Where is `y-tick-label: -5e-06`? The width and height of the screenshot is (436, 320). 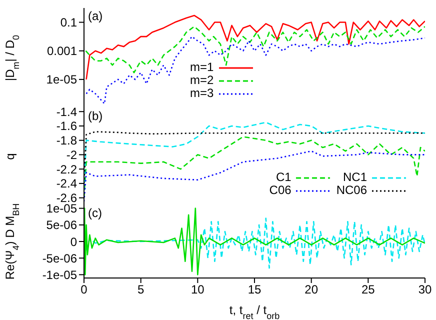
y-tick-label: -5e-06 is located at coordinates (60, 258).